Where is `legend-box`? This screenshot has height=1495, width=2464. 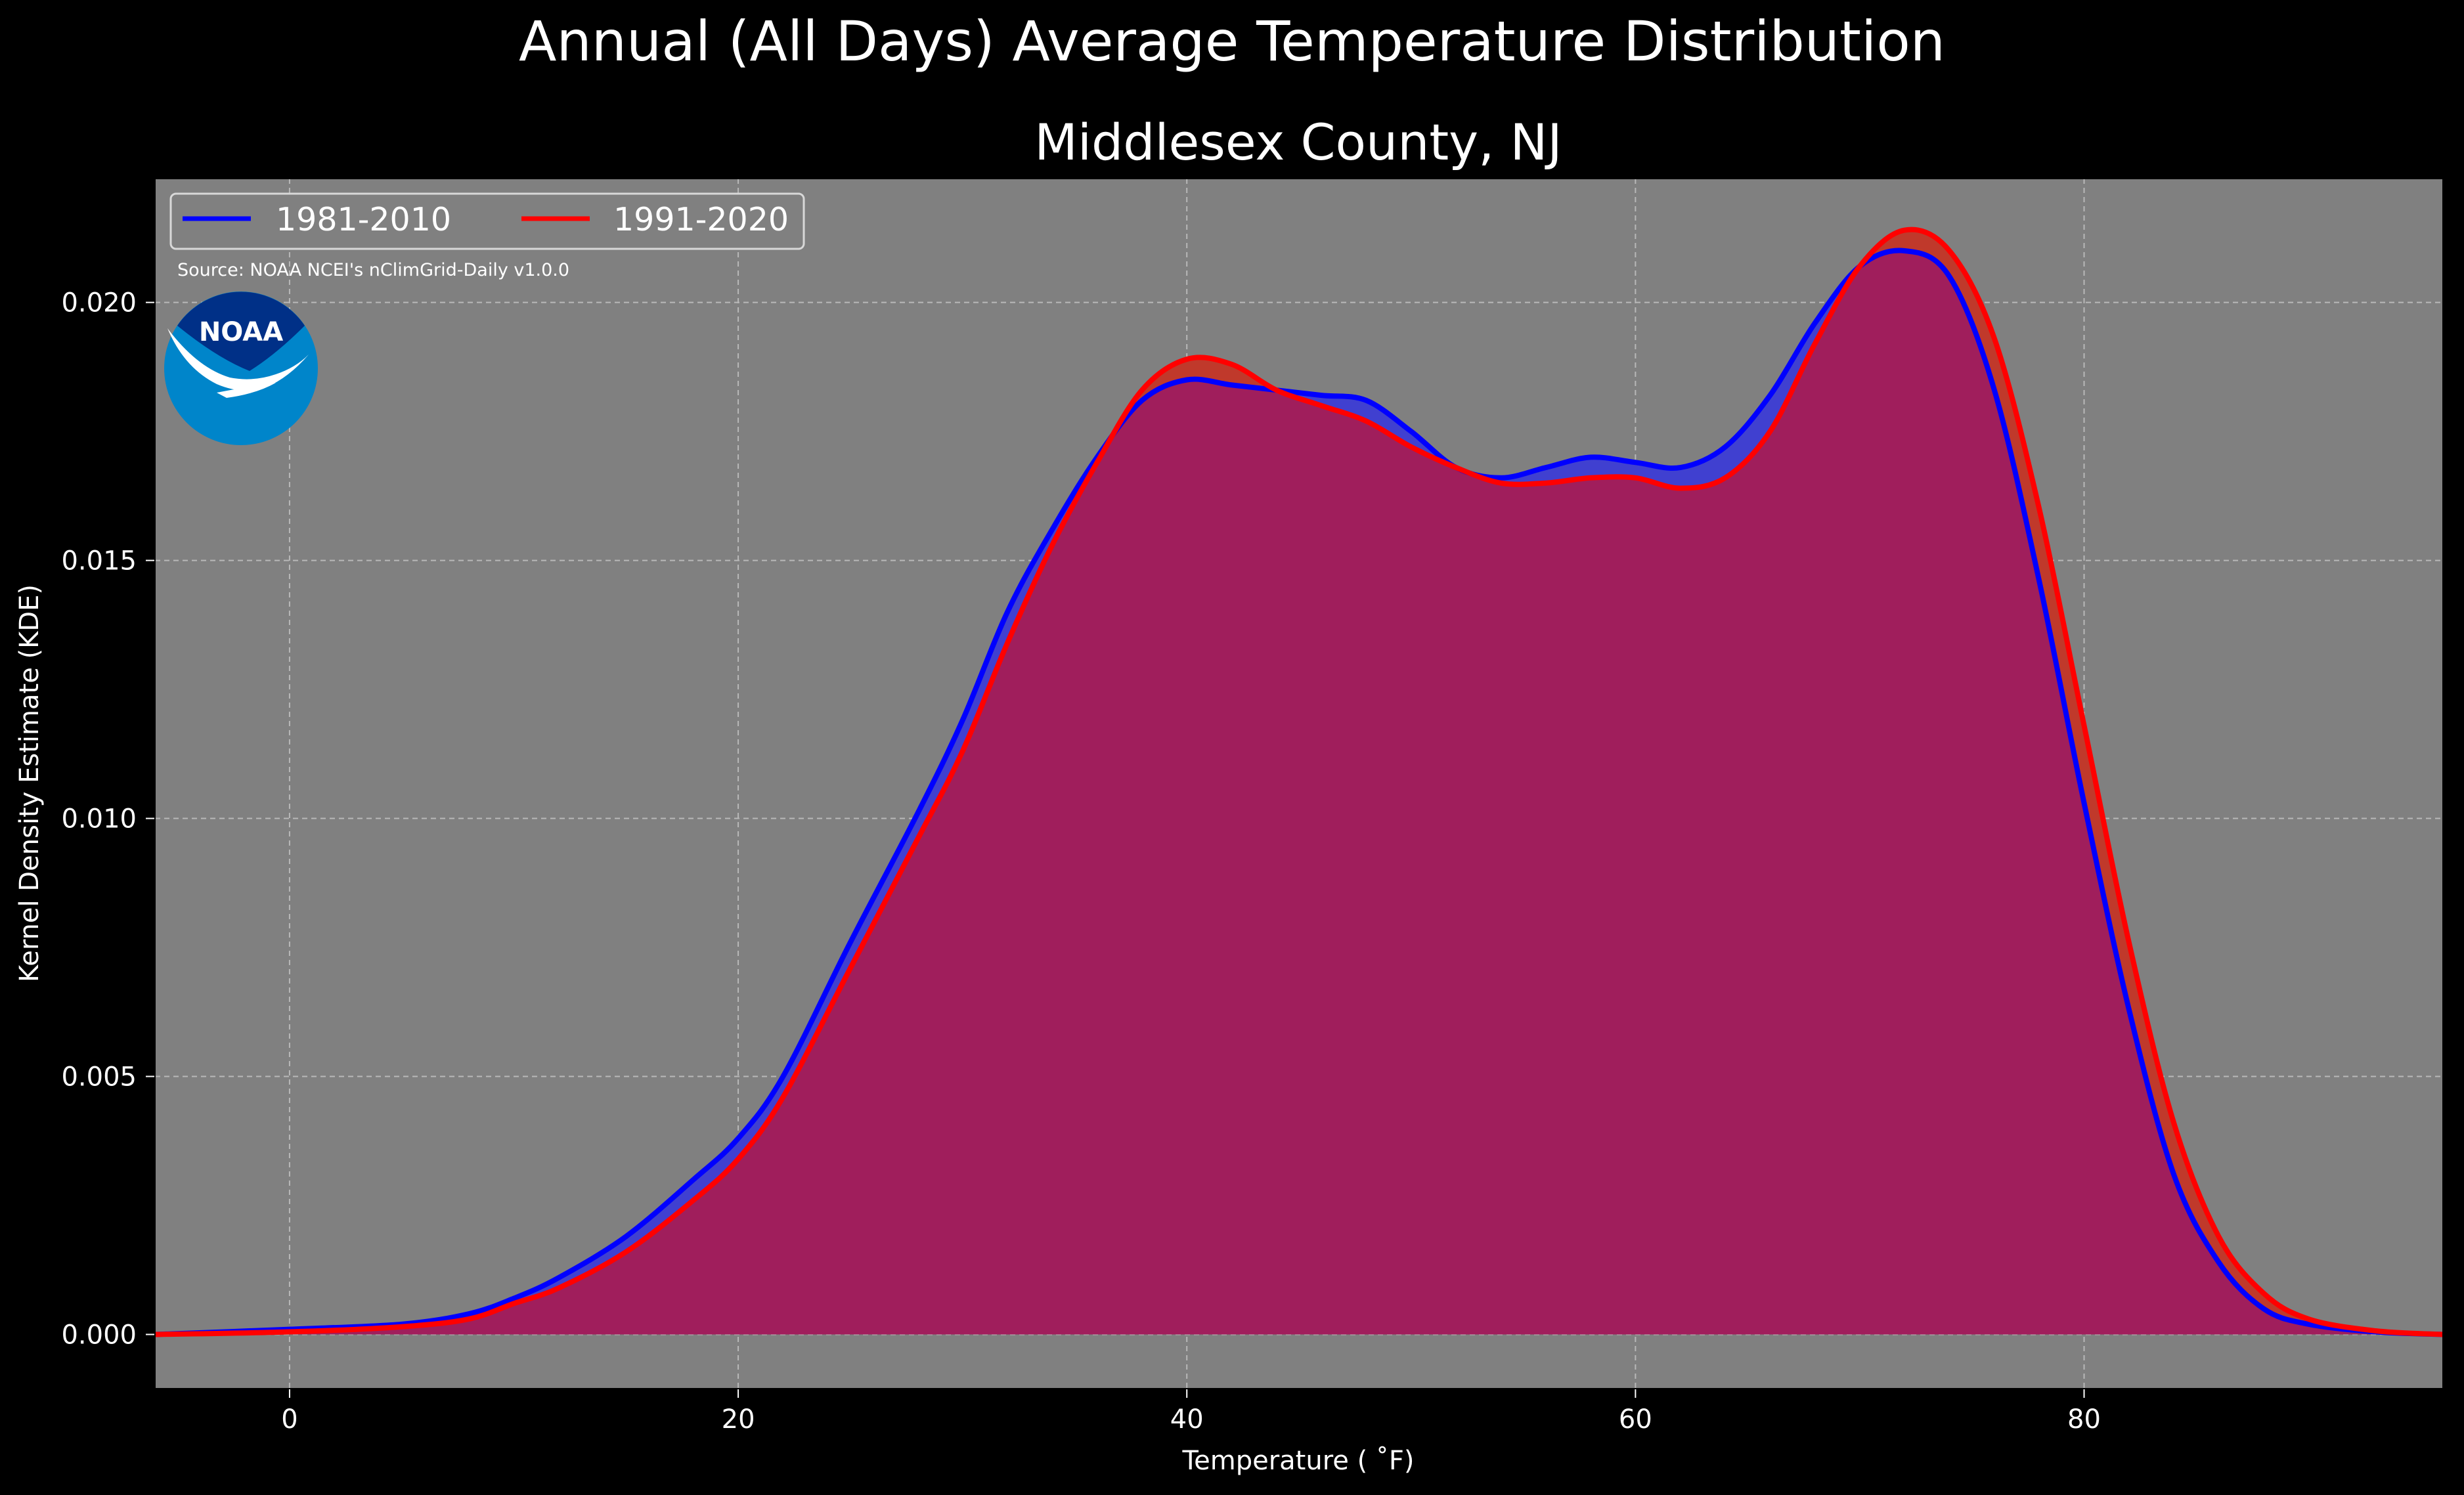
legend-box is located at coordinates (487, 221).